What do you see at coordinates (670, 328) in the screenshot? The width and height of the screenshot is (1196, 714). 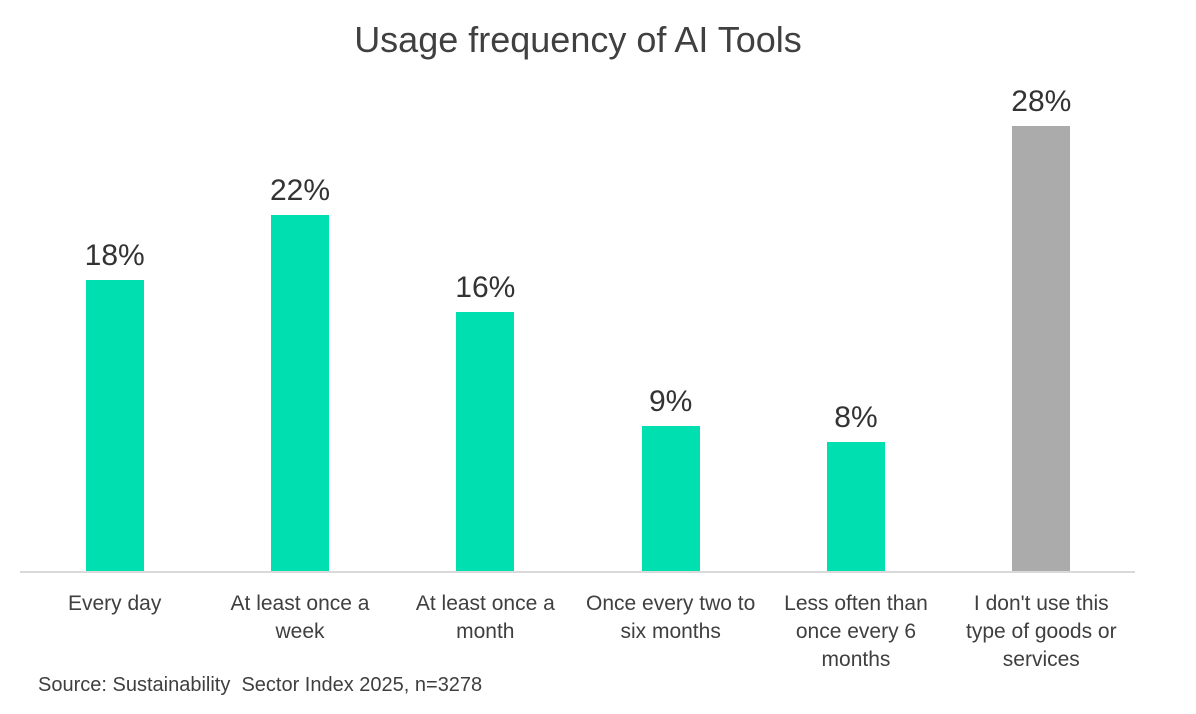 I see `bar-group: 9%` at bounding box center [670, 328].